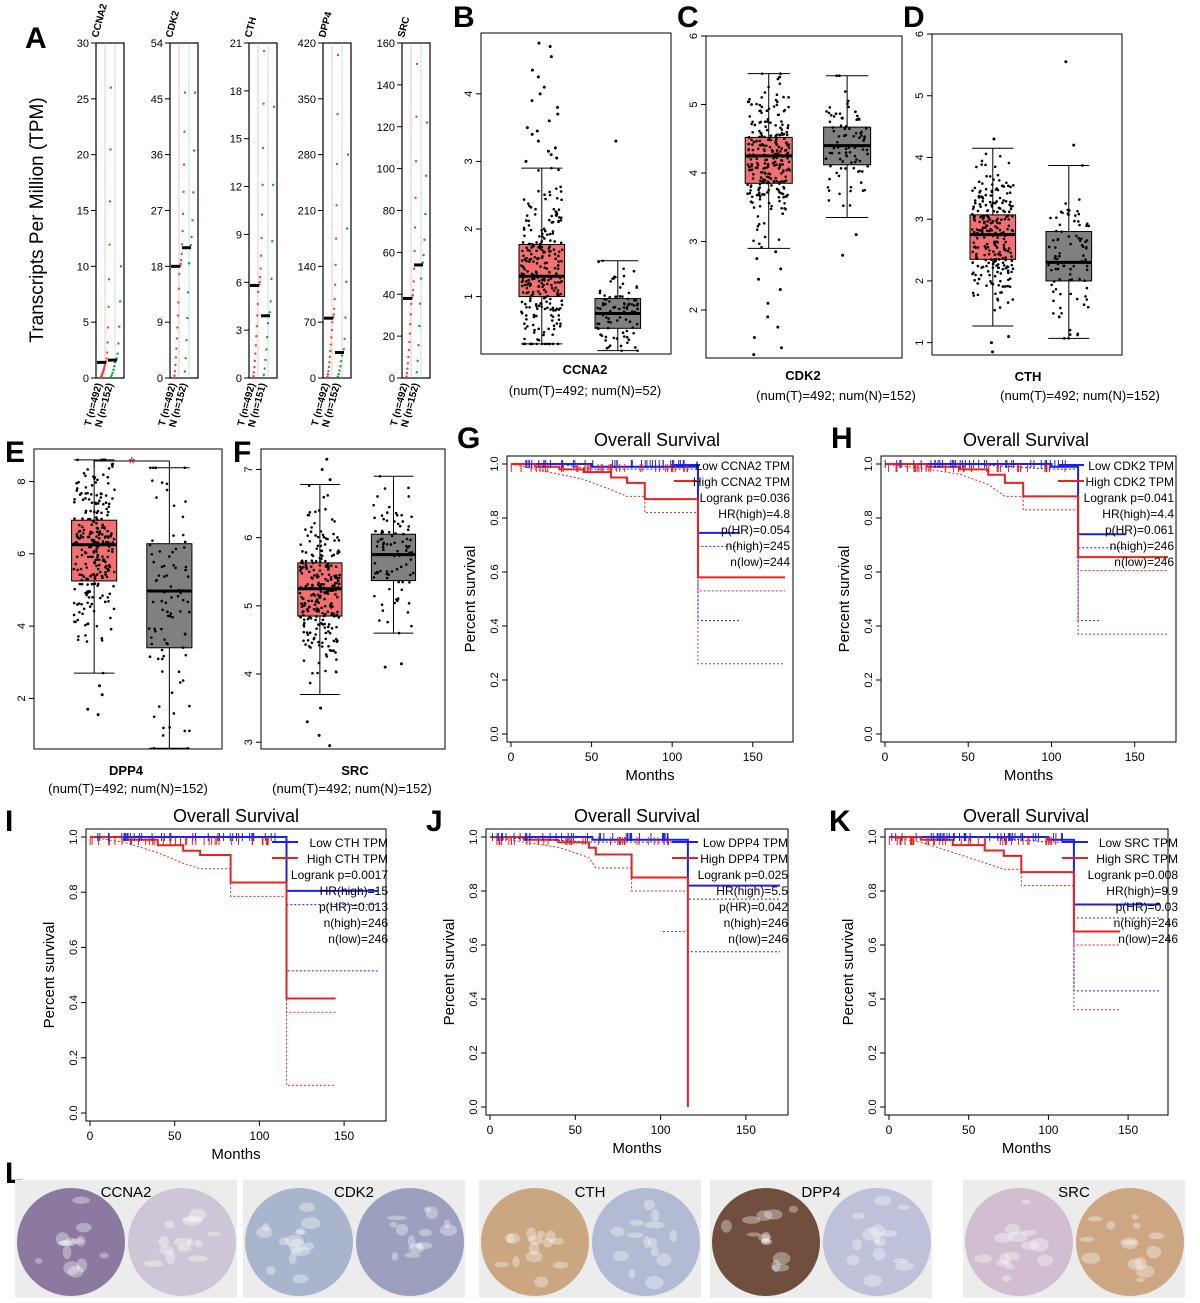  Describe the element at coordinates (495, 463) in the screenshot. I see `y-tick-label: 1.0` at that location.